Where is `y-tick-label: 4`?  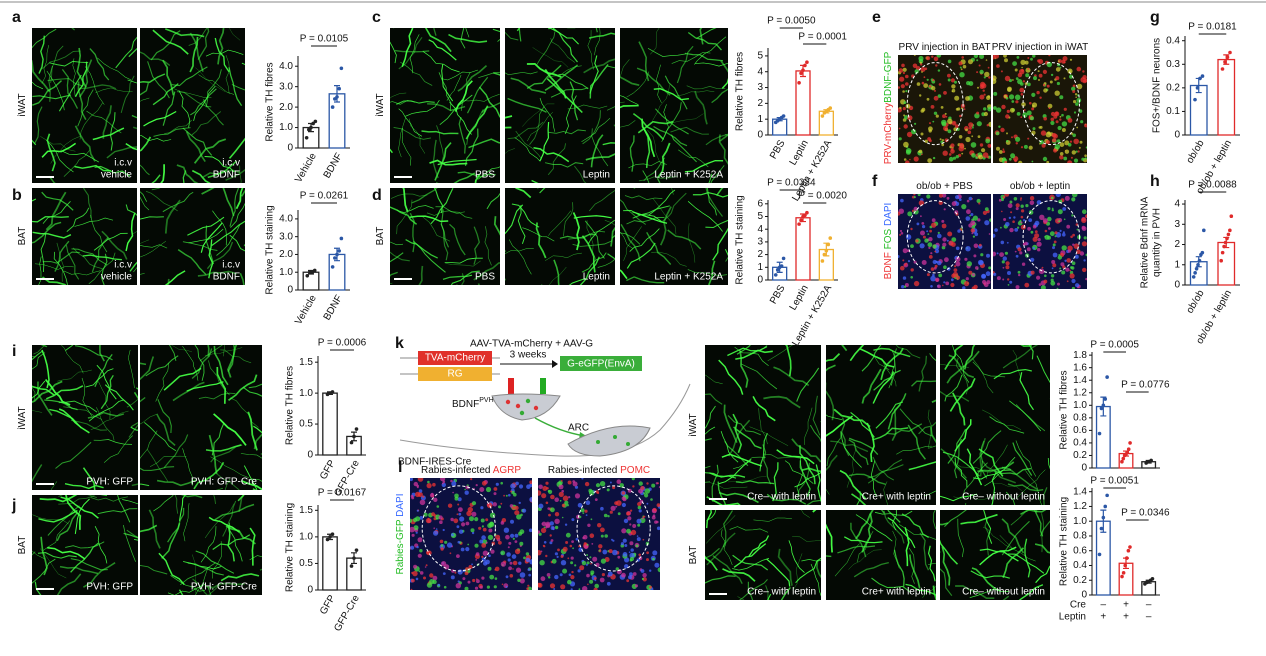 y-tick-label: 4 is located at coordinates (1177, 204).